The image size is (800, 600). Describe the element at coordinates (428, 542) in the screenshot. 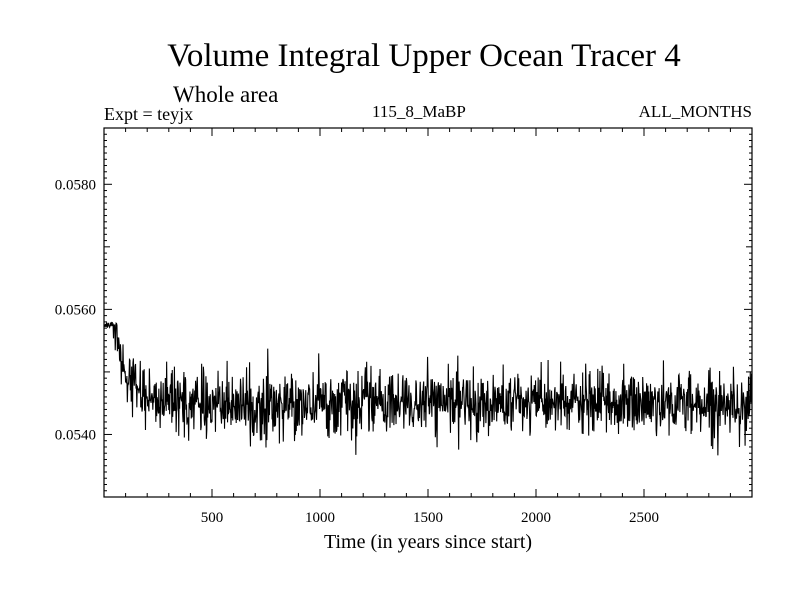

I see `x-axis-label: Time (in years since start)` at that location.